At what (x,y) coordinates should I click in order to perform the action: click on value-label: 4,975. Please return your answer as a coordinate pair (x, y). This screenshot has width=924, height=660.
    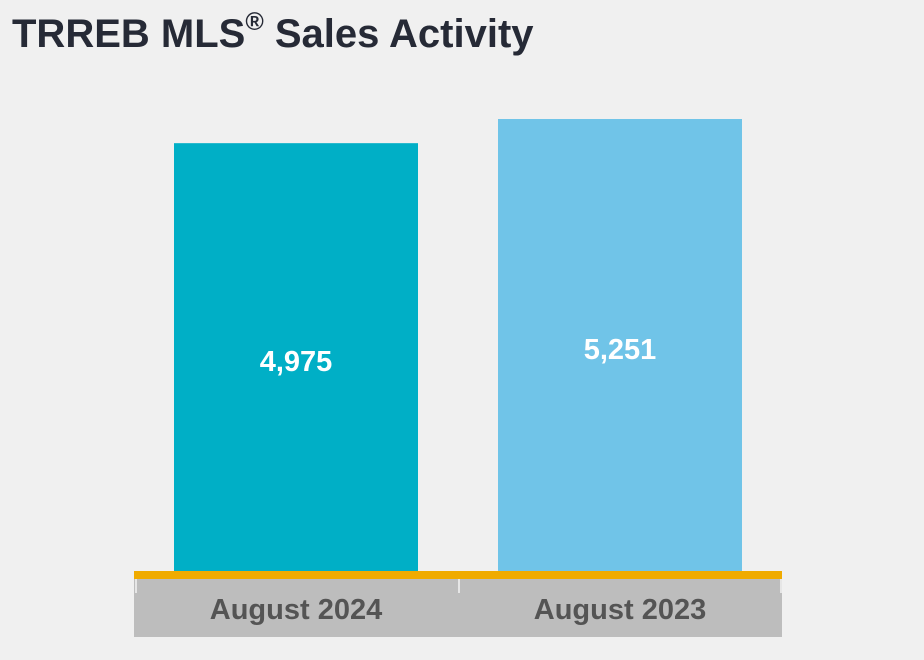
    Looking at the image, I should click on (296, 362).